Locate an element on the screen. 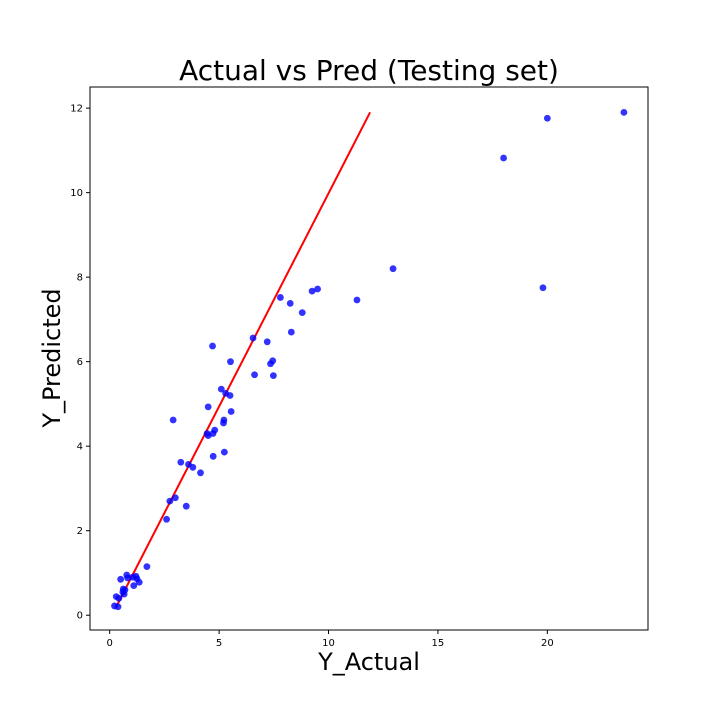  x-tick-label: 15 is located at coordinates (438, 643).